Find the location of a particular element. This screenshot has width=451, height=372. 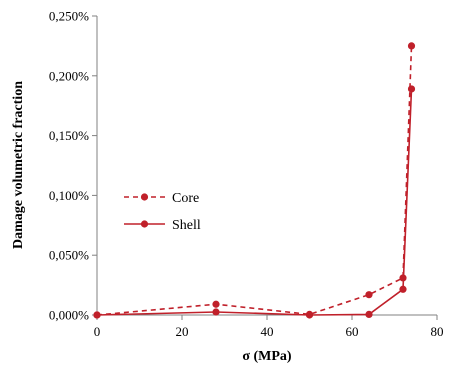

legend-core-label: Core is located at coordinates (185, 198).